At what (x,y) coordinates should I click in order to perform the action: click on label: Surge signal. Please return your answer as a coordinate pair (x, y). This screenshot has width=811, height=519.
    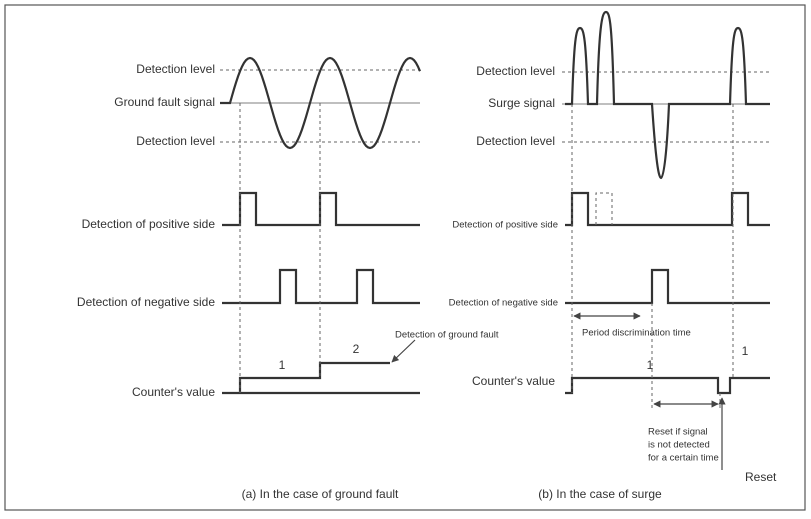
    Looking at the image, I should click on (521, 103).